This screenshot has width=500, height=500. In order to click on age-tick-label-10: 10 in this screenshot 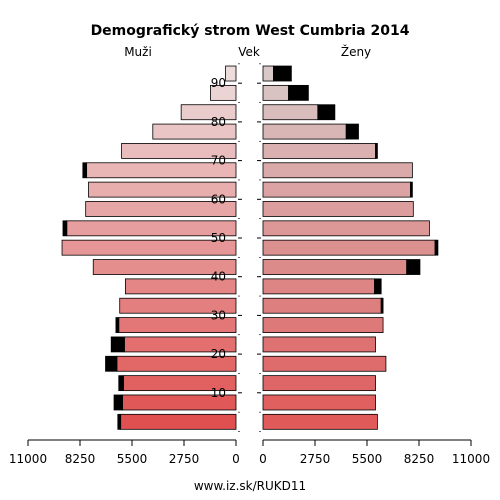, I will do `click(218, 393)`.